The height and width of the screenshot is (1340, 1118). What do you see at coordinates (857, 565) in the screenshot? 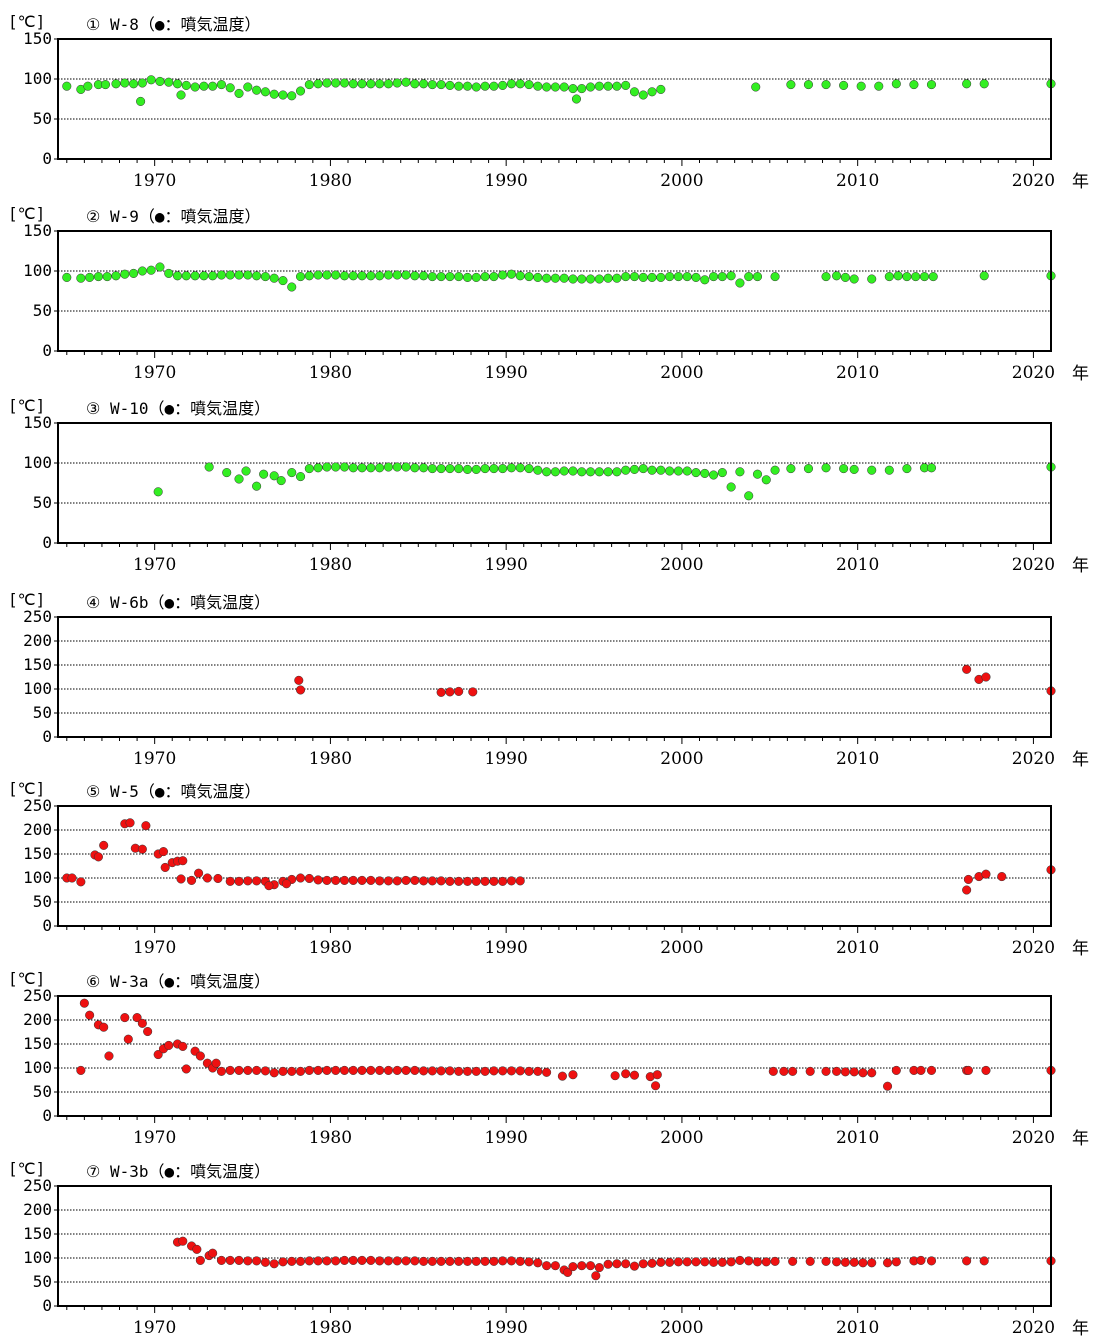
I see `x-tick-label: 2010` at bounding box center [857, 565].